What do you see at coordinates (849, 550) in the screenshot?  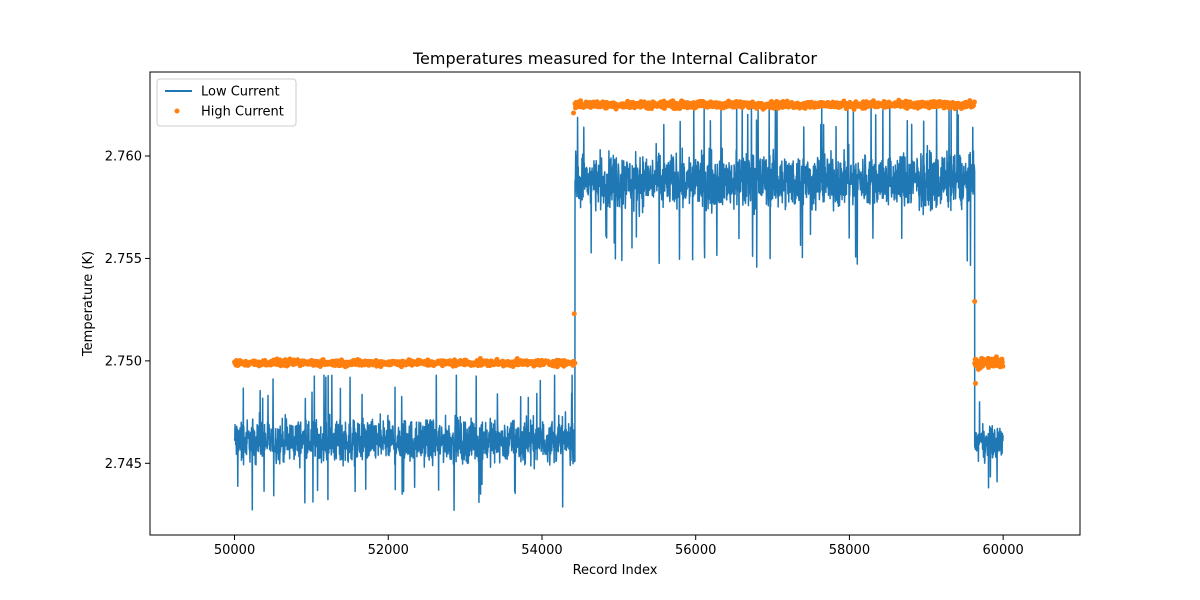 I see `x-tick-label: 58000` at bounding box center [849, 550].